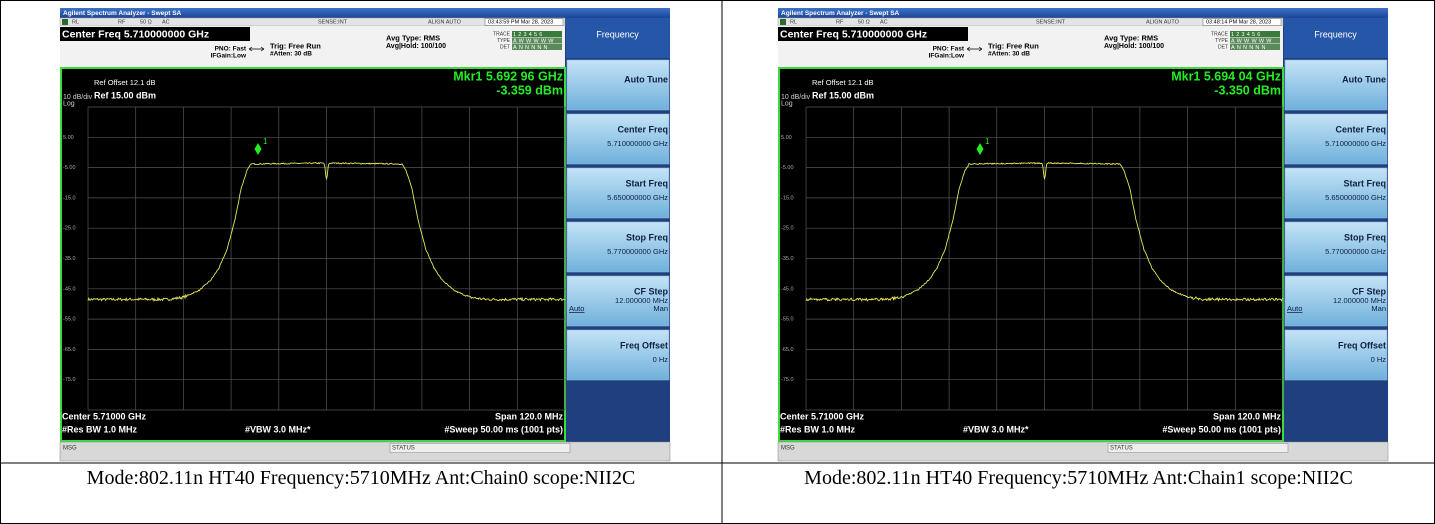 The height and width of the screenshot is (524, 1435). Describe the element at coordinates (70, 449) in the screenshot. I see `msg: MSG` at that location.